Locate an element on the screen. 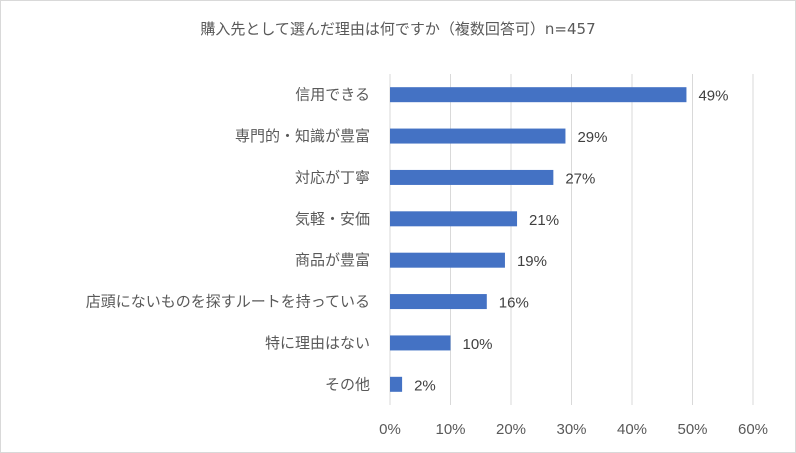 This screenshot has height=453, width=796. category-label: 商品が豊富 is located at coordinates (332, 260).